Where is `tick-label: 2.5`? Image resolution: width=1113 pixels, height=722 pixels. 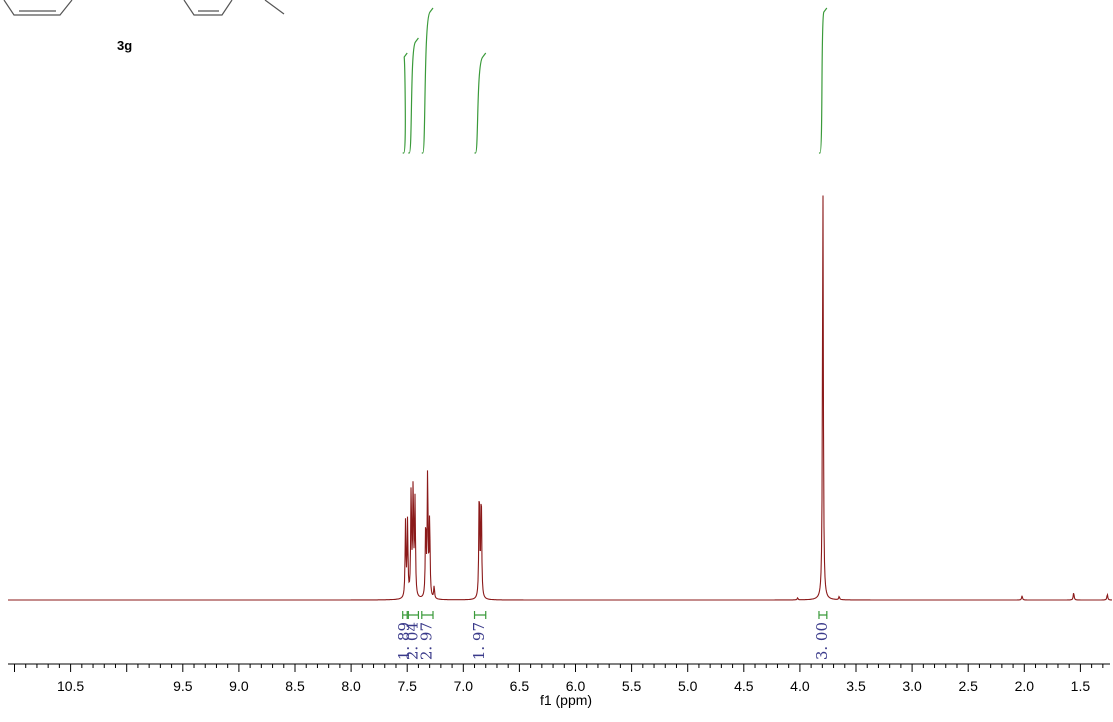
tick-label: 2.5 is located at coordinates (968, 686).